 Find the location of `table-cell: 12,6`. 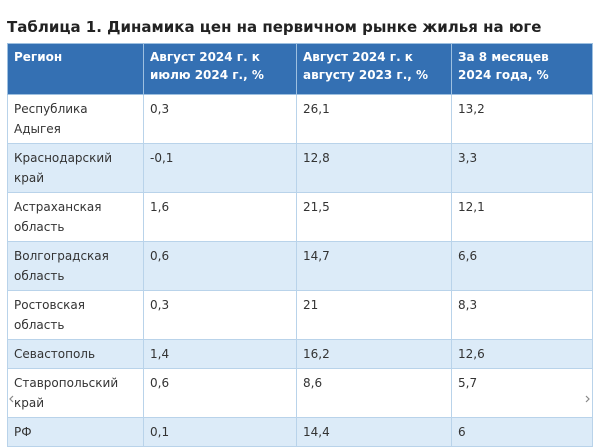

table-cell: 12,6 is located at coordinates (522, 354).